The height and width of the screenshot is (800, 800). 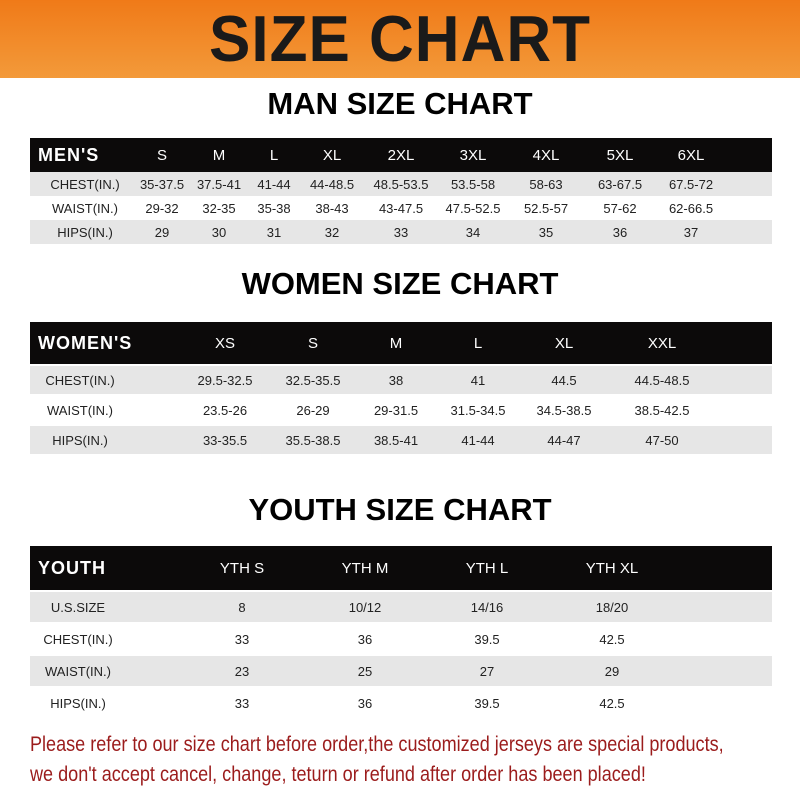 I want to click on measurement-cell: 58-63, so click(x=546, y=184).